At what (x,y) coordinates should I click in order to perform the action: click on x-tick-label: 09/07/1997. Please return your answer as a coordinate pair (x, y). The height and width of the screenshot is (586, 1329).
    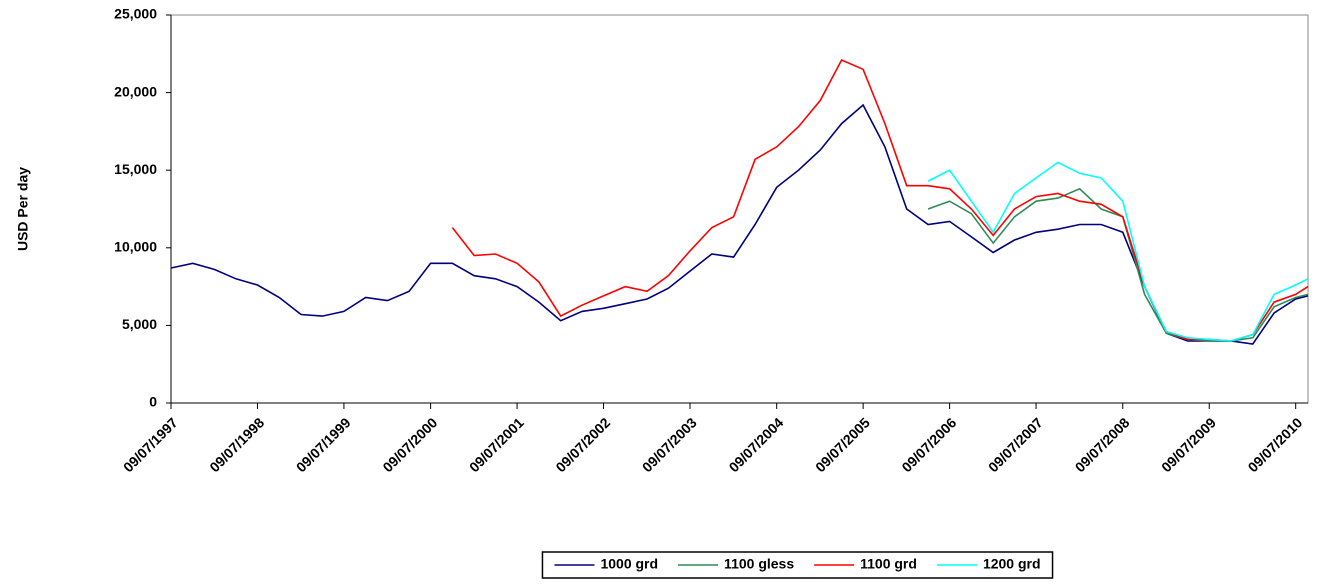
    Looking at the image, I should click on (150, 444).